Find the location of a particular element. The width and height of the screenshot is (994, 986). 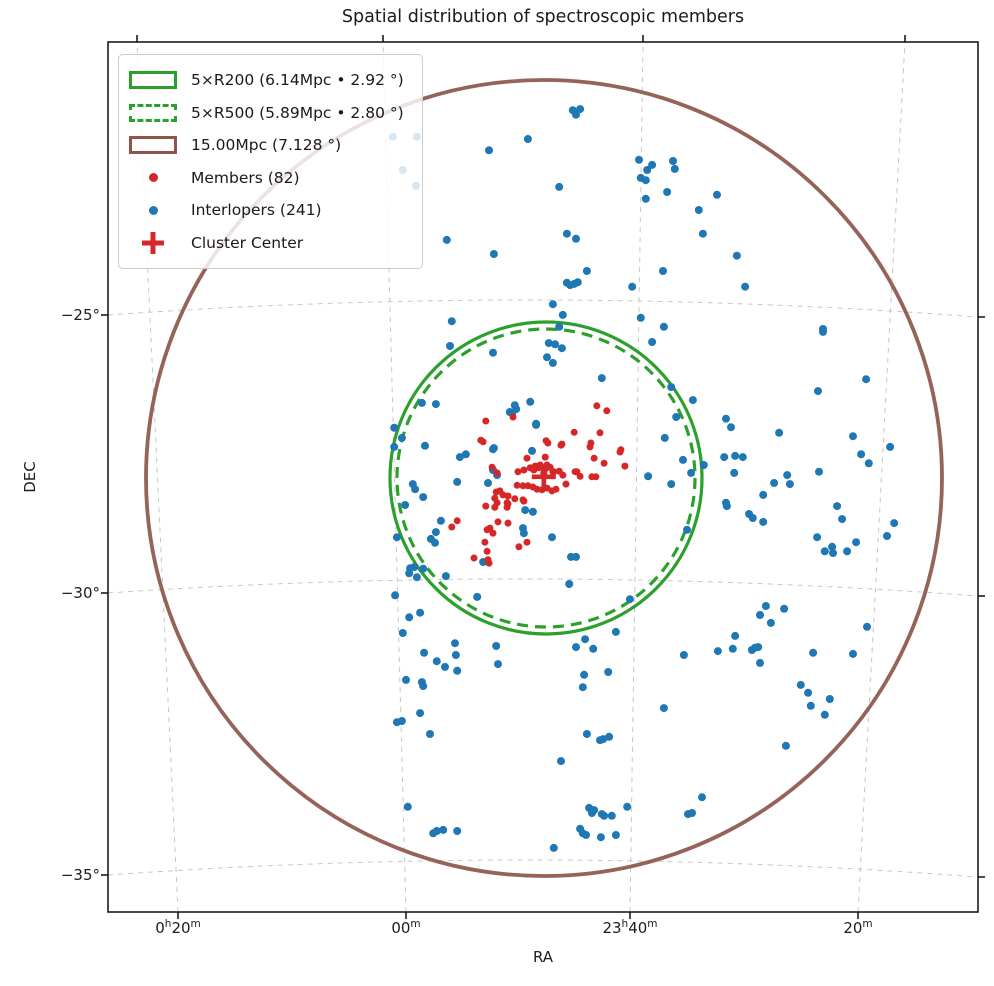

ra-gridline is located at coordinates (881, 477).